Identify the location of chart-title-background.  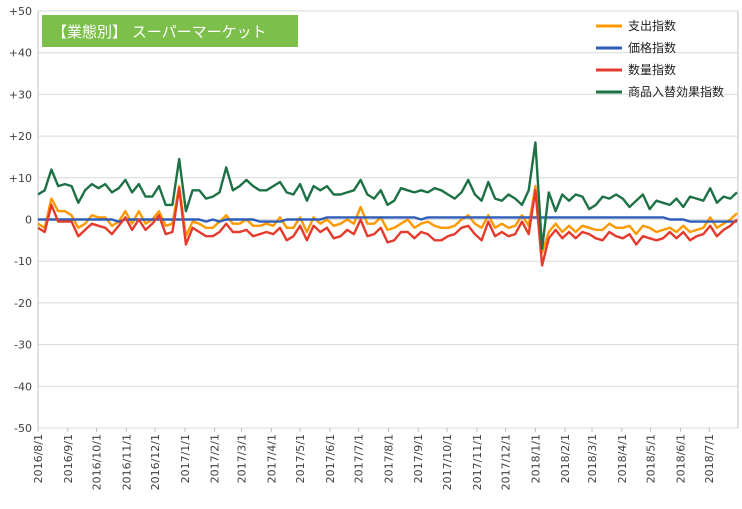
(170, 31).